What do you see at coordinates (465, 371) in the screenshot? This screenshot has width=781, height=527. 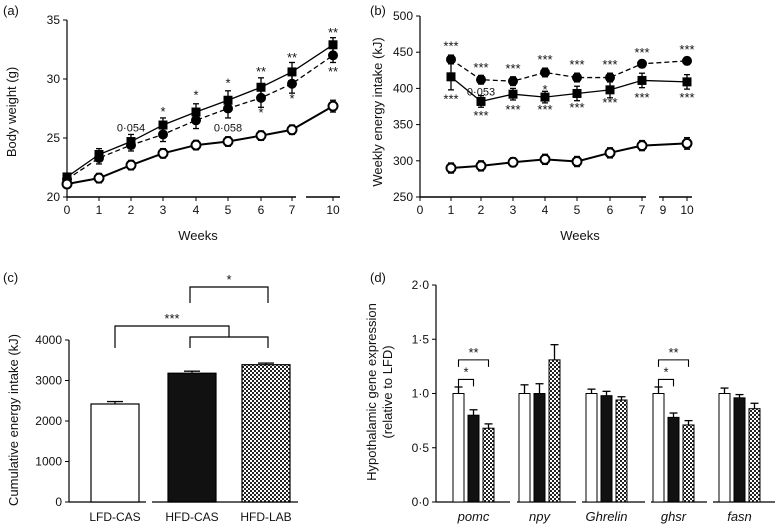 I see `d-significance-label: *` at bounding box center [465, 371].